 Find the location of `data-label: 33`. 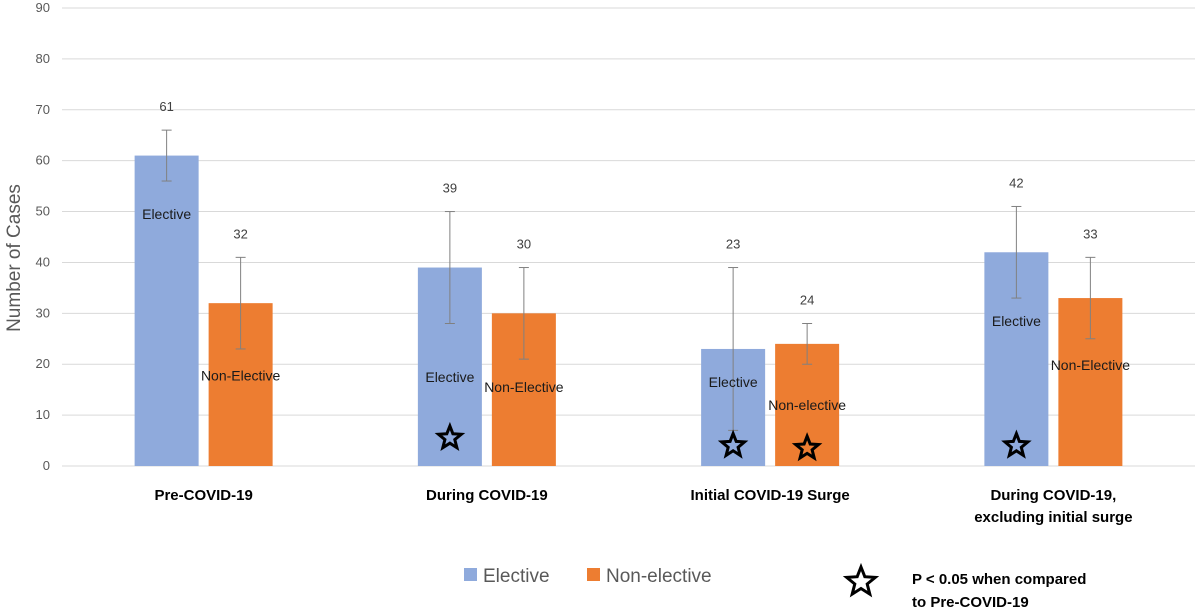

data-label: 33 is located at coordinates (1090, 233).